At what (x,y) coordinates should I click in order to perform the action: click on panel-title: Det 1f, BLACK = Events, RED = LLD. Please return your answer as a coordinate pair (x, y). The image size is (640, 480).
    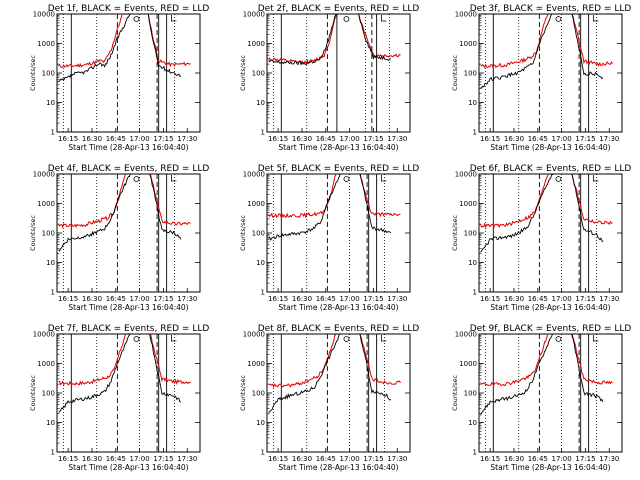
    Looking at the image, I should click on (129, 9).